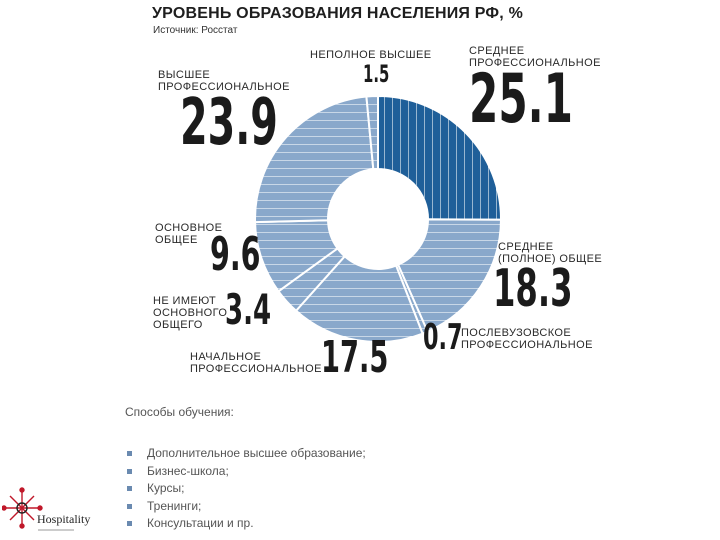 The image size is (720, 540). I want to click on chart-source: Источник: Росстат, so click(195, 30).